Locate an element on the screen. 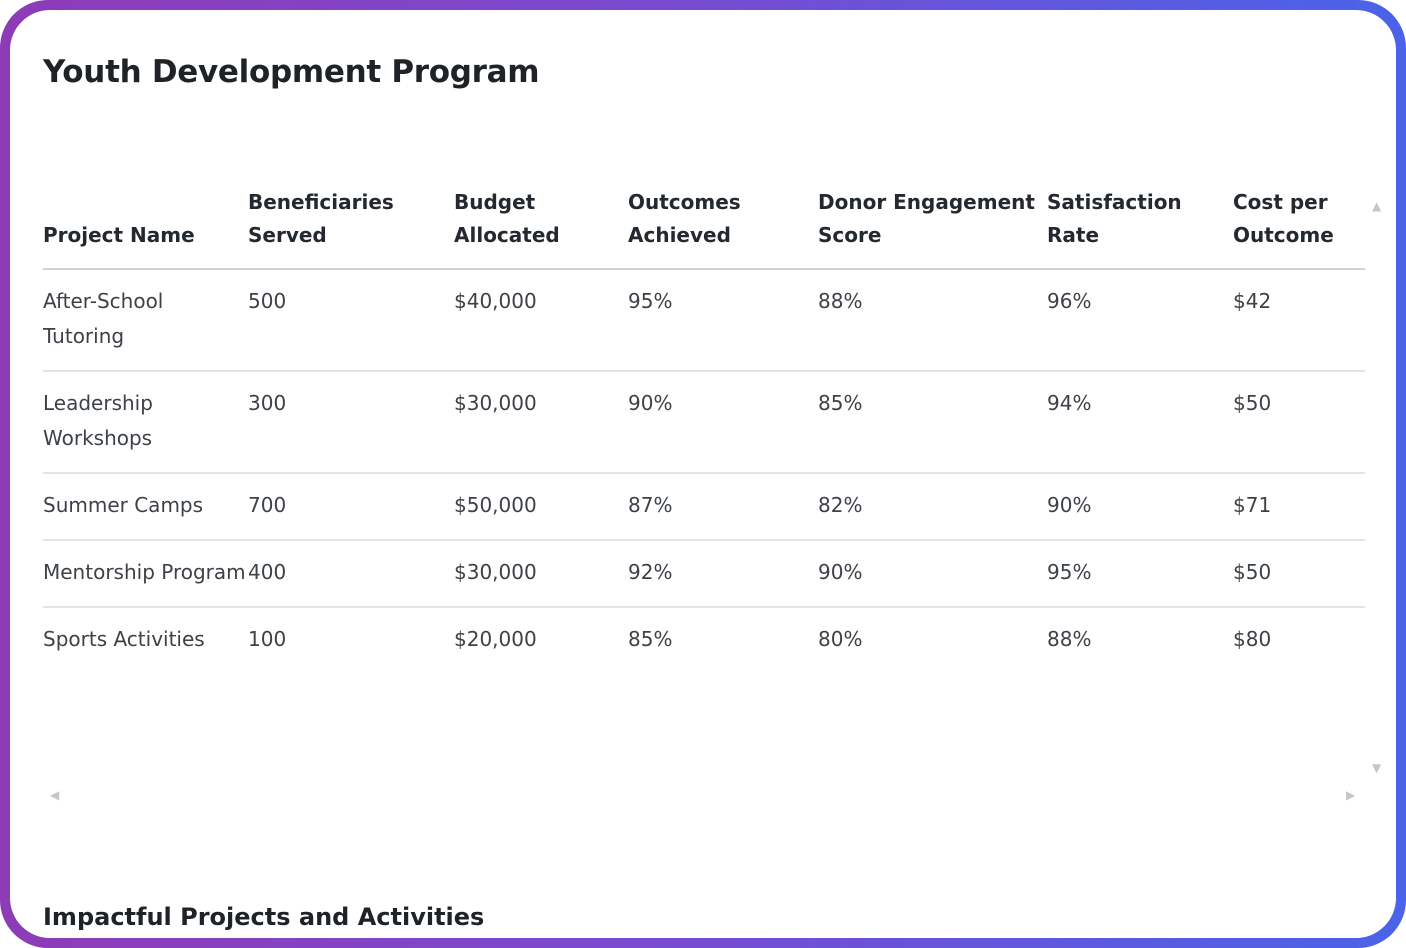 Image resolution: width=1406 pixels, height=948 pixels. cell-satisfaction: 90% is located at coordinates (1140, 507).